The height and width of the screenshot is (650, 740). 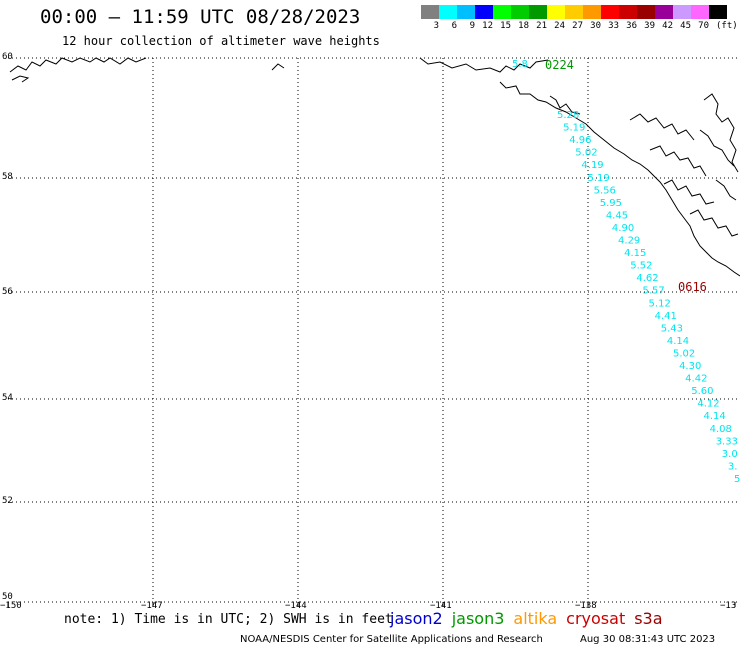 What do you see at coordinates (626, 176) in the screenshot?
I see `pass-time-labels: 0224 0616` at bounding box center [626, 176].